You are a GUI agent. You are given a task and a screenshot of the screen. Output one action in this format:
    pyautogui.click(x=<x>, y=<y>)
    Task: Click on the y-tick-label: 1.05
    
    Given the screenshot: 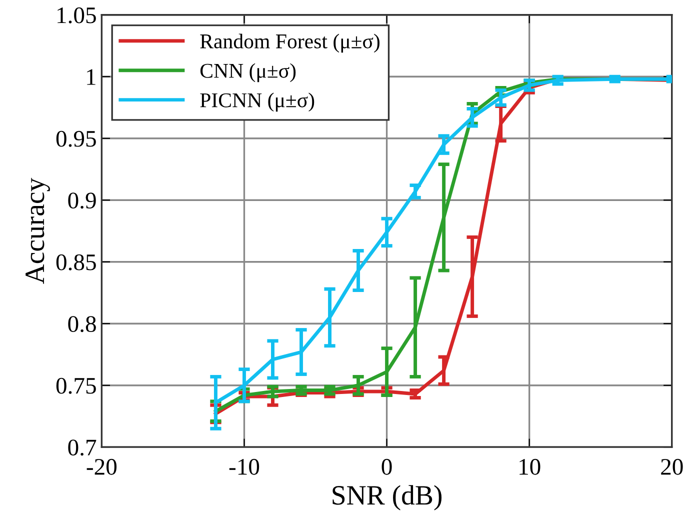 What is the action you would take?
    pyautogui.click(x=77, y=15)
    